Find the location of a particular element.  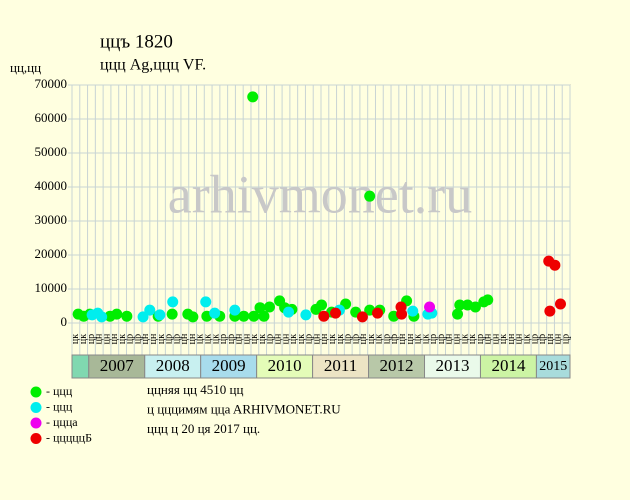

note: ц цццимям ццa ARHIVMONET.RU is located at coordinates (244, 408).